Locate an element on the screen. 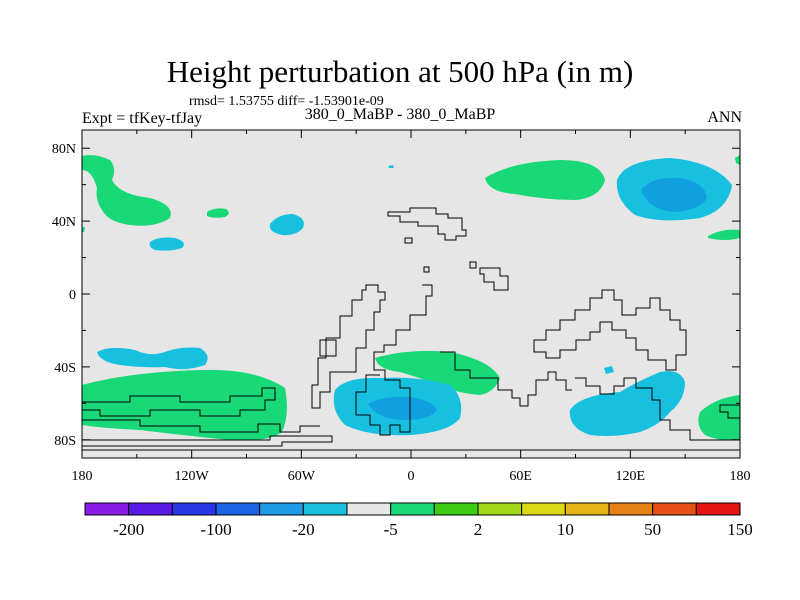 The width and height of the screenshot is (800, 600). negative-region-tiny-arctic is located at coordinates (391, 166).